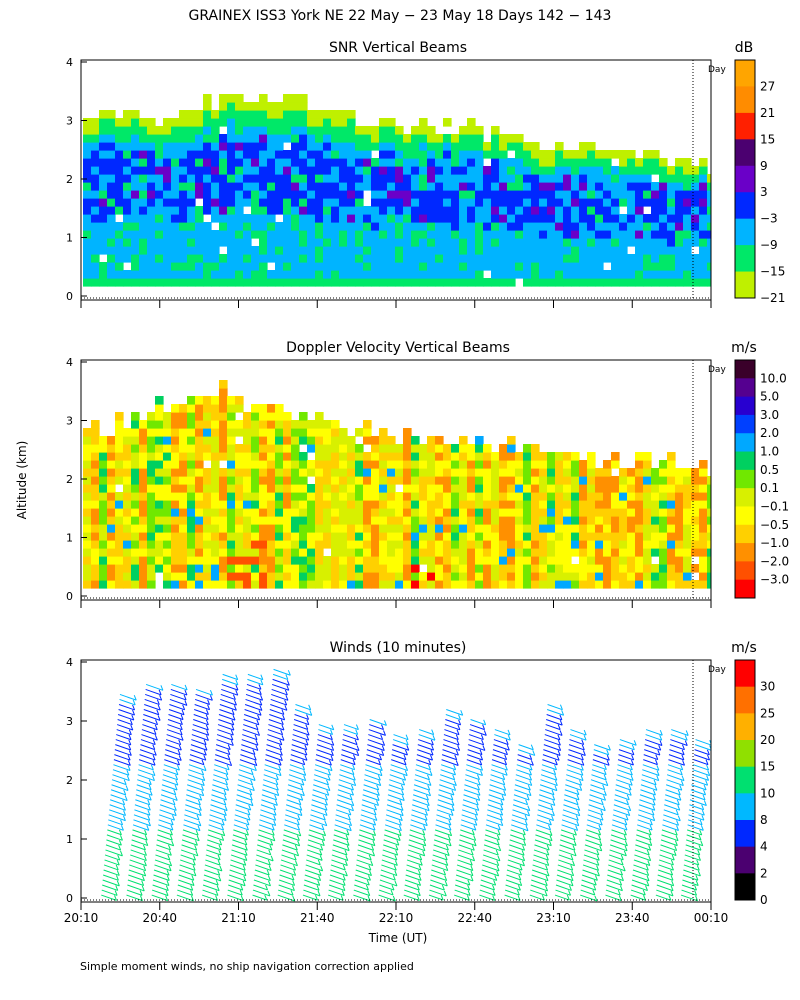 The image size is (800, 1000). I want to click on snr-colorbar-unit: dB, so click(744, 48).